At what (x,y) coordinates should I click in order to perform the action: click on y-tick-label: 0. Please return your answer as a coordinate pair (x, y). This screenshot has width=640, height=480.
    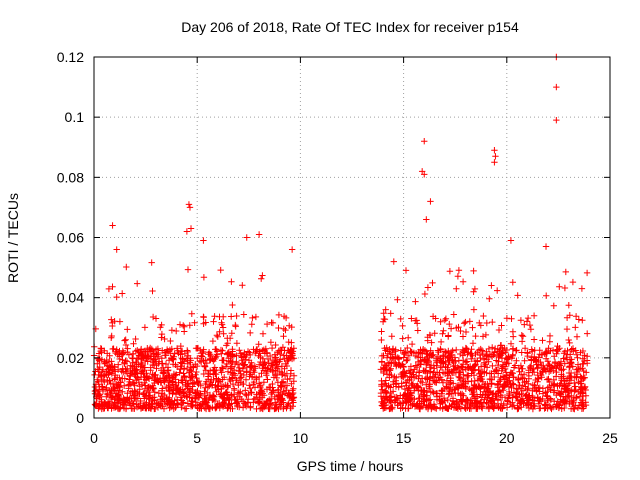
    Looking at the image, I should click on (80, 418).